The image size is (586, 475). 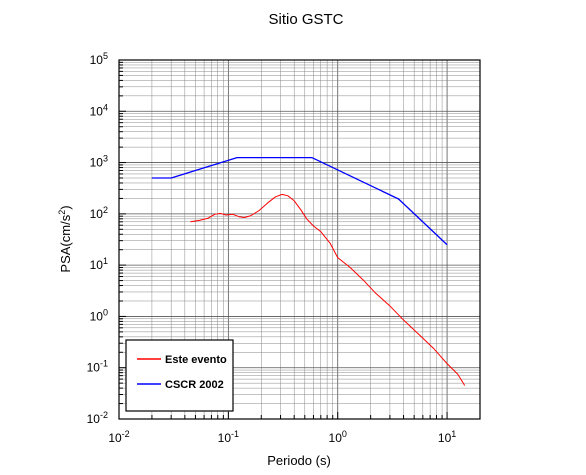 What do you see at coordinates (99, 213) in the screenshot?
I see `y-tick-label: 10²` at bounding box center [99, 213].